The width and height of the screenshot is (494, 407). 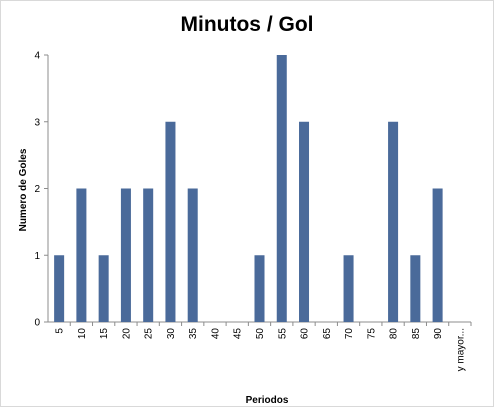 What do you see at coordinates (327, 334) in the screenshot?
I see `x-tick-label: 65` at bounding box center [327, 334].